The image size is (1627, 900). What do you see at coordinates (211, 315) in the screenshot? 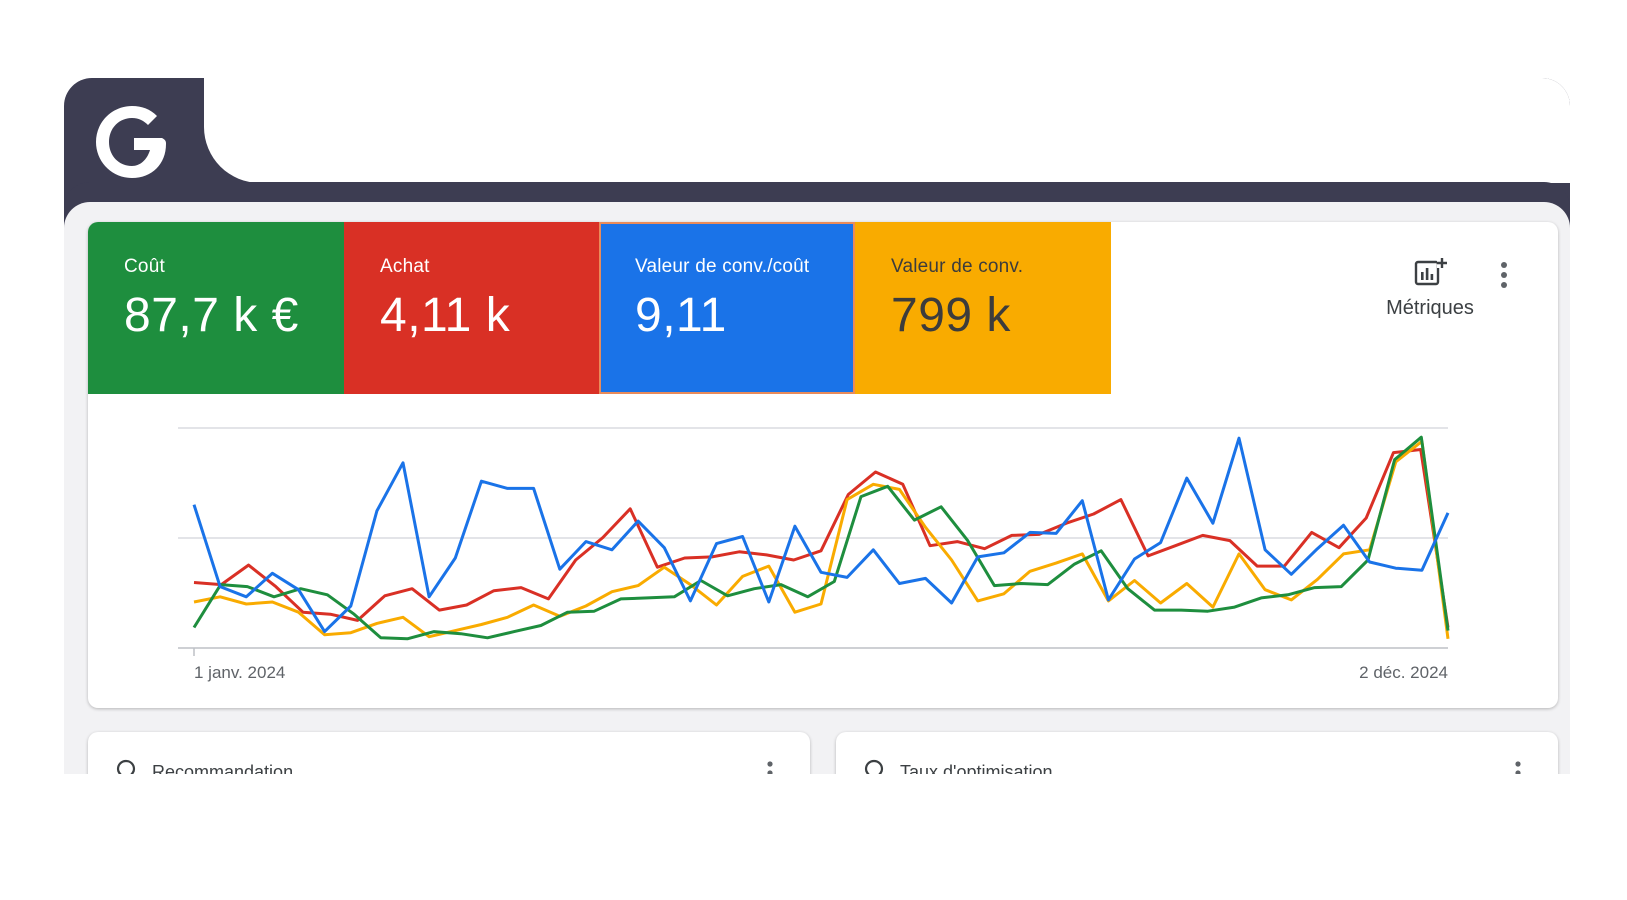
I see `metric-value: 87,7 k €` at bounding box center [211, 315].